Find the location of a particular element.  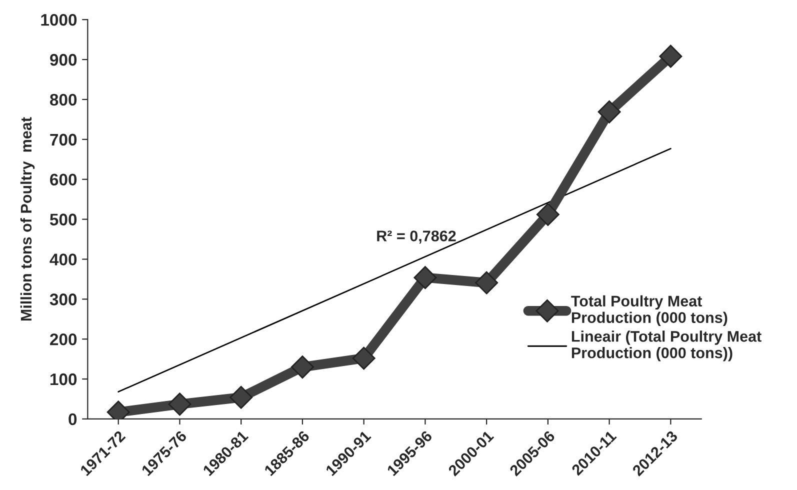

y-tick-label: 500 is located at coordinates (63, 220).